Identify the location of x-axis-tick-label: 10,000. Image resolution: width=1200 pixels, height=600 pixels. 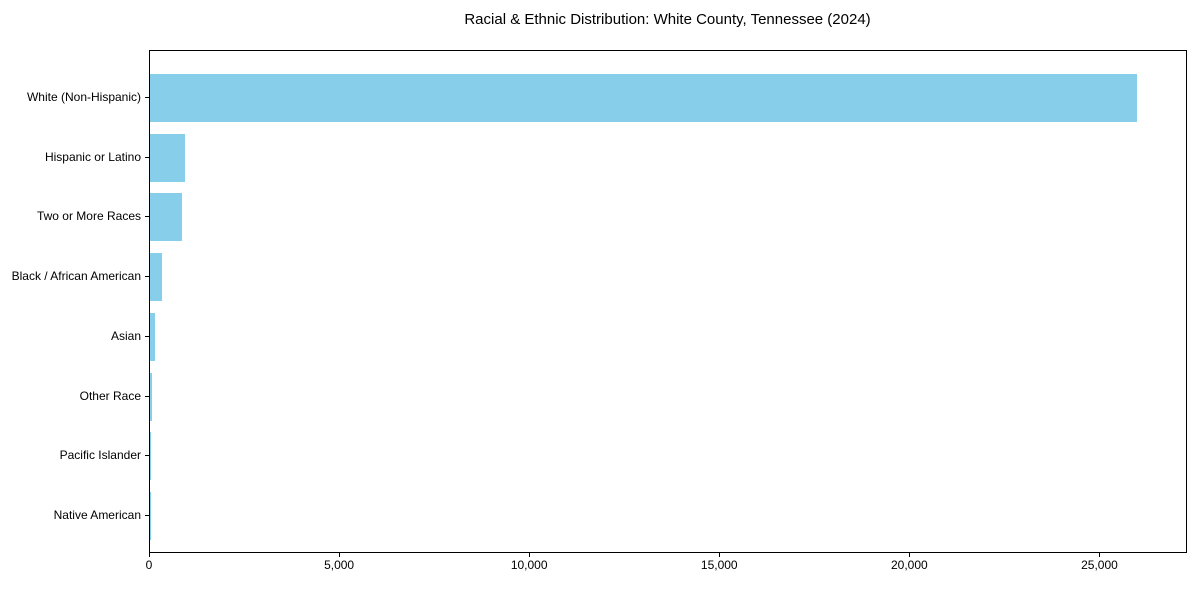
(529, 565).